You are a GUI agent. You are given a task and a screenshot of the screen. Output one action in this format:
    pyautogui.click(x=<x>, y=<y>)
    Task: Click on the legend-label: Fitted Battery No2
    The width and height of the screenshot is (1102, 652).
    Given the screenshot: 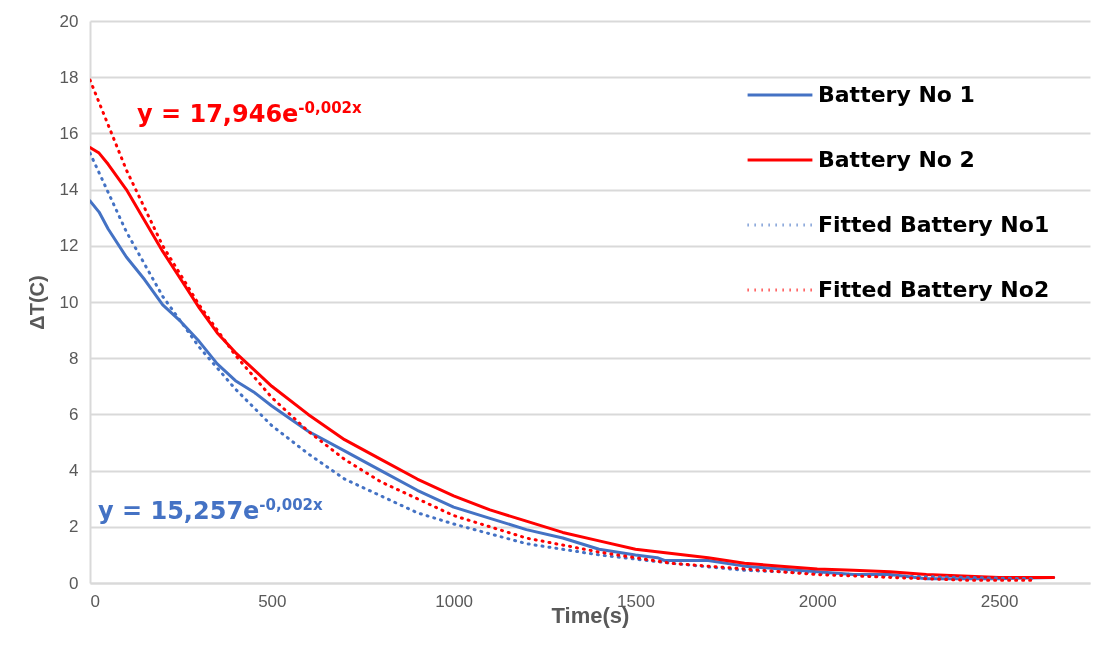 What is the action you would take?
    pyautogui.click(x=934, y=289)
    